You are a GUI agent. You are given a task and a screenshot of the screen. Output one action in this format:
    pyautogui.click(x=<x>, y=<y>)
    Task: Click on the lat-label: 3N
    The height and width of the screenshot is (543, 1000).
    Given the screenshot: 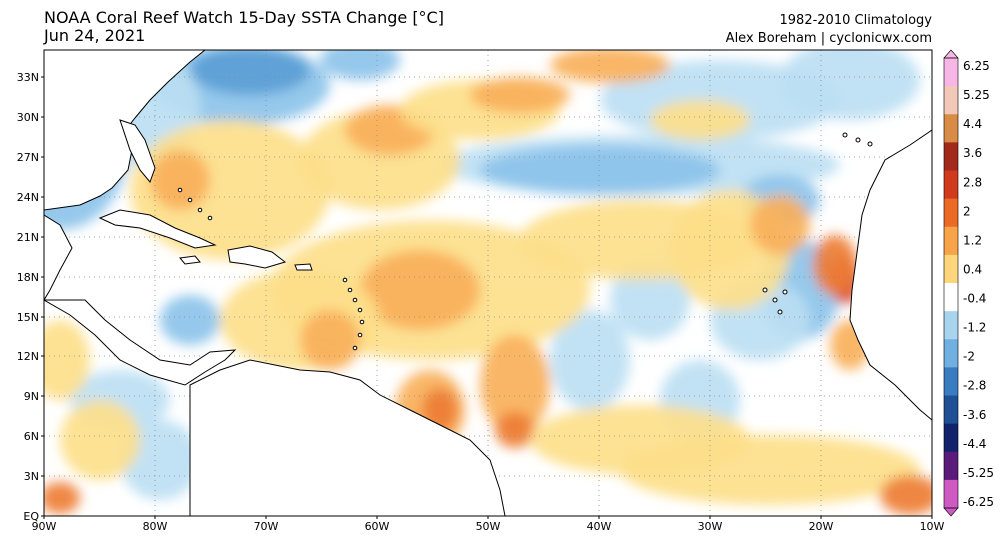 What is the action you would take?
    pyautogui.click(x=31, y=476)
    